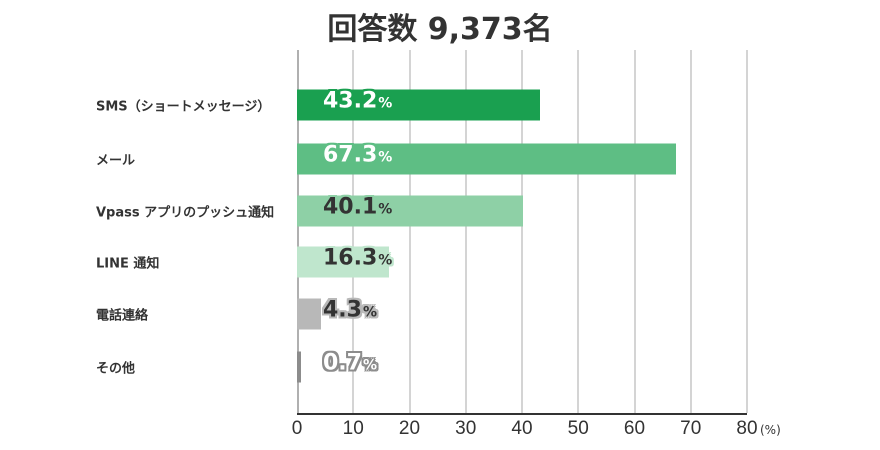  What do you see at coordinates (522, 428) in the screenshot?
I see `x-tick-label: 40` at bounding box center [522, 428].